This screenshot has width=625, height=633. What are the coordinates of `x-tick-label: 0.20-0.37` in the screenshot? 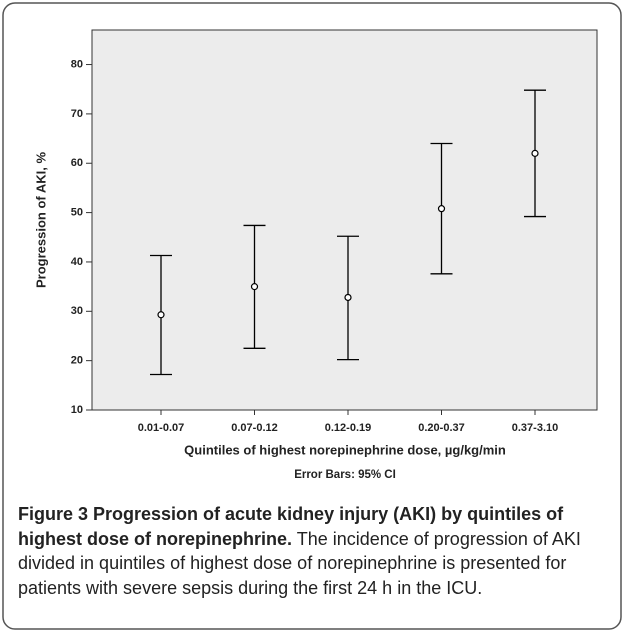 It's located at (441, 428).